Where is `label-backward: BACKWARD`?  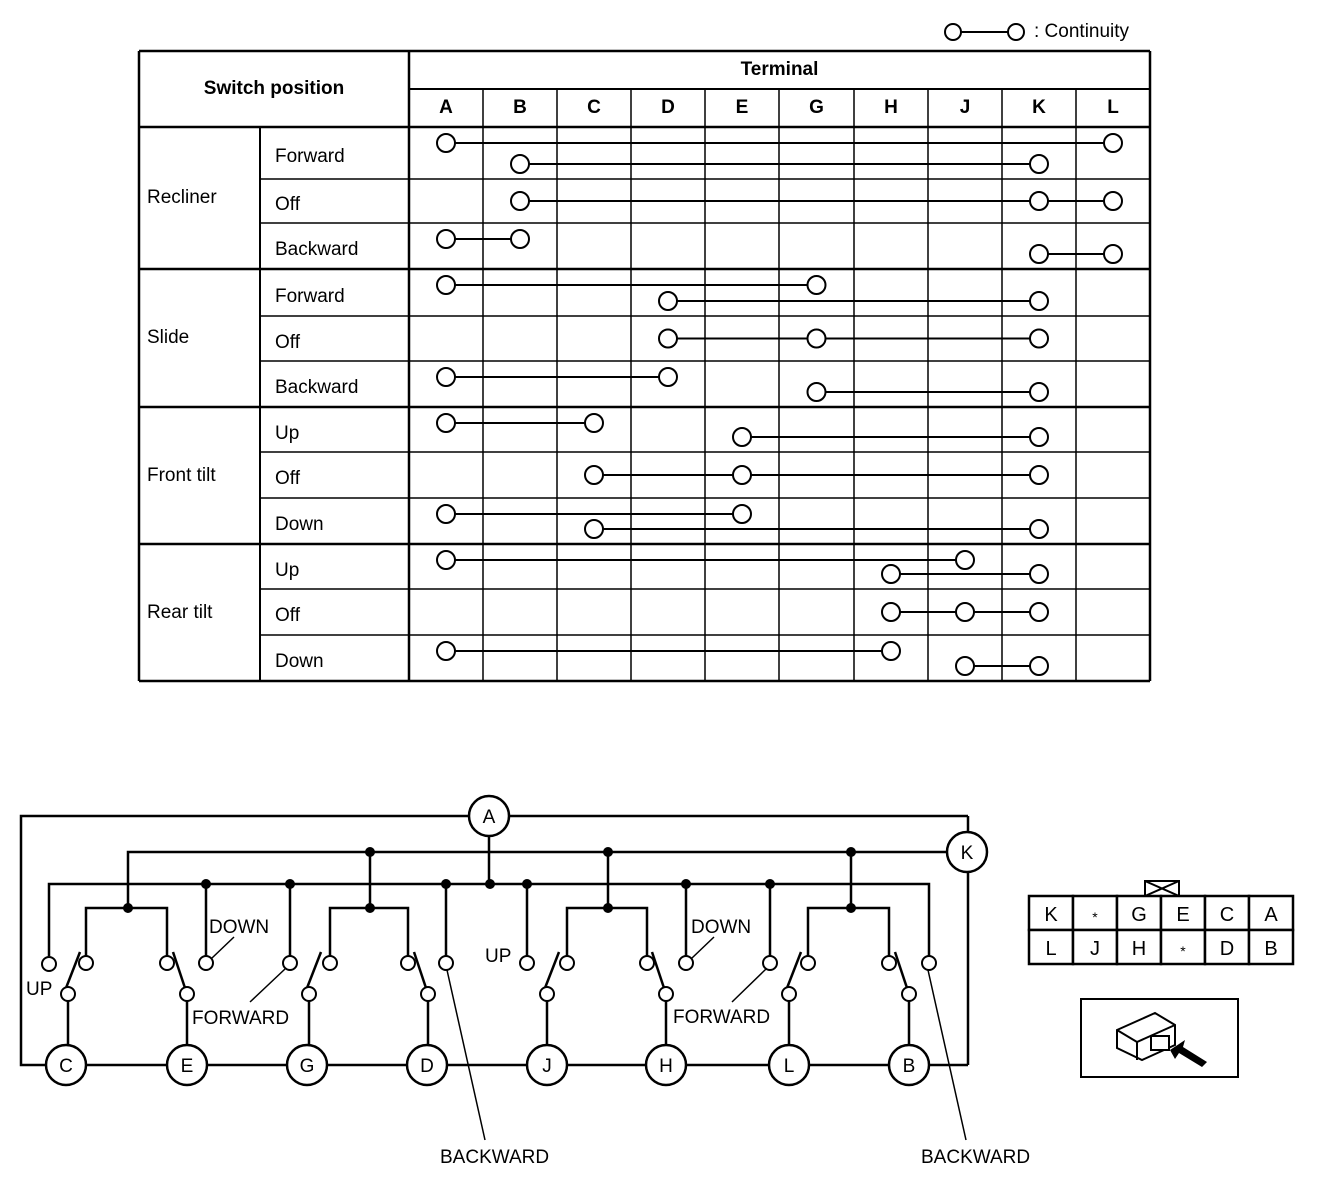 label-backward: BACKWARD is located at coordinates (494, 1157).